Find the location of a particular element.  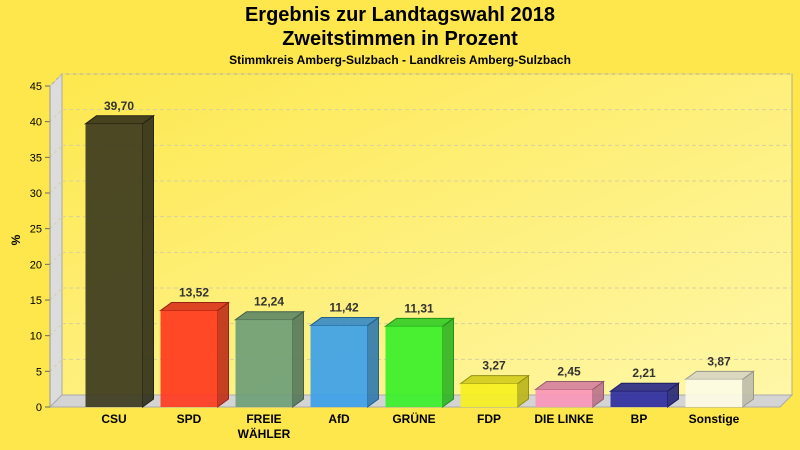

x-tick-label: GRÜNE is located at coordinates (413, 418).